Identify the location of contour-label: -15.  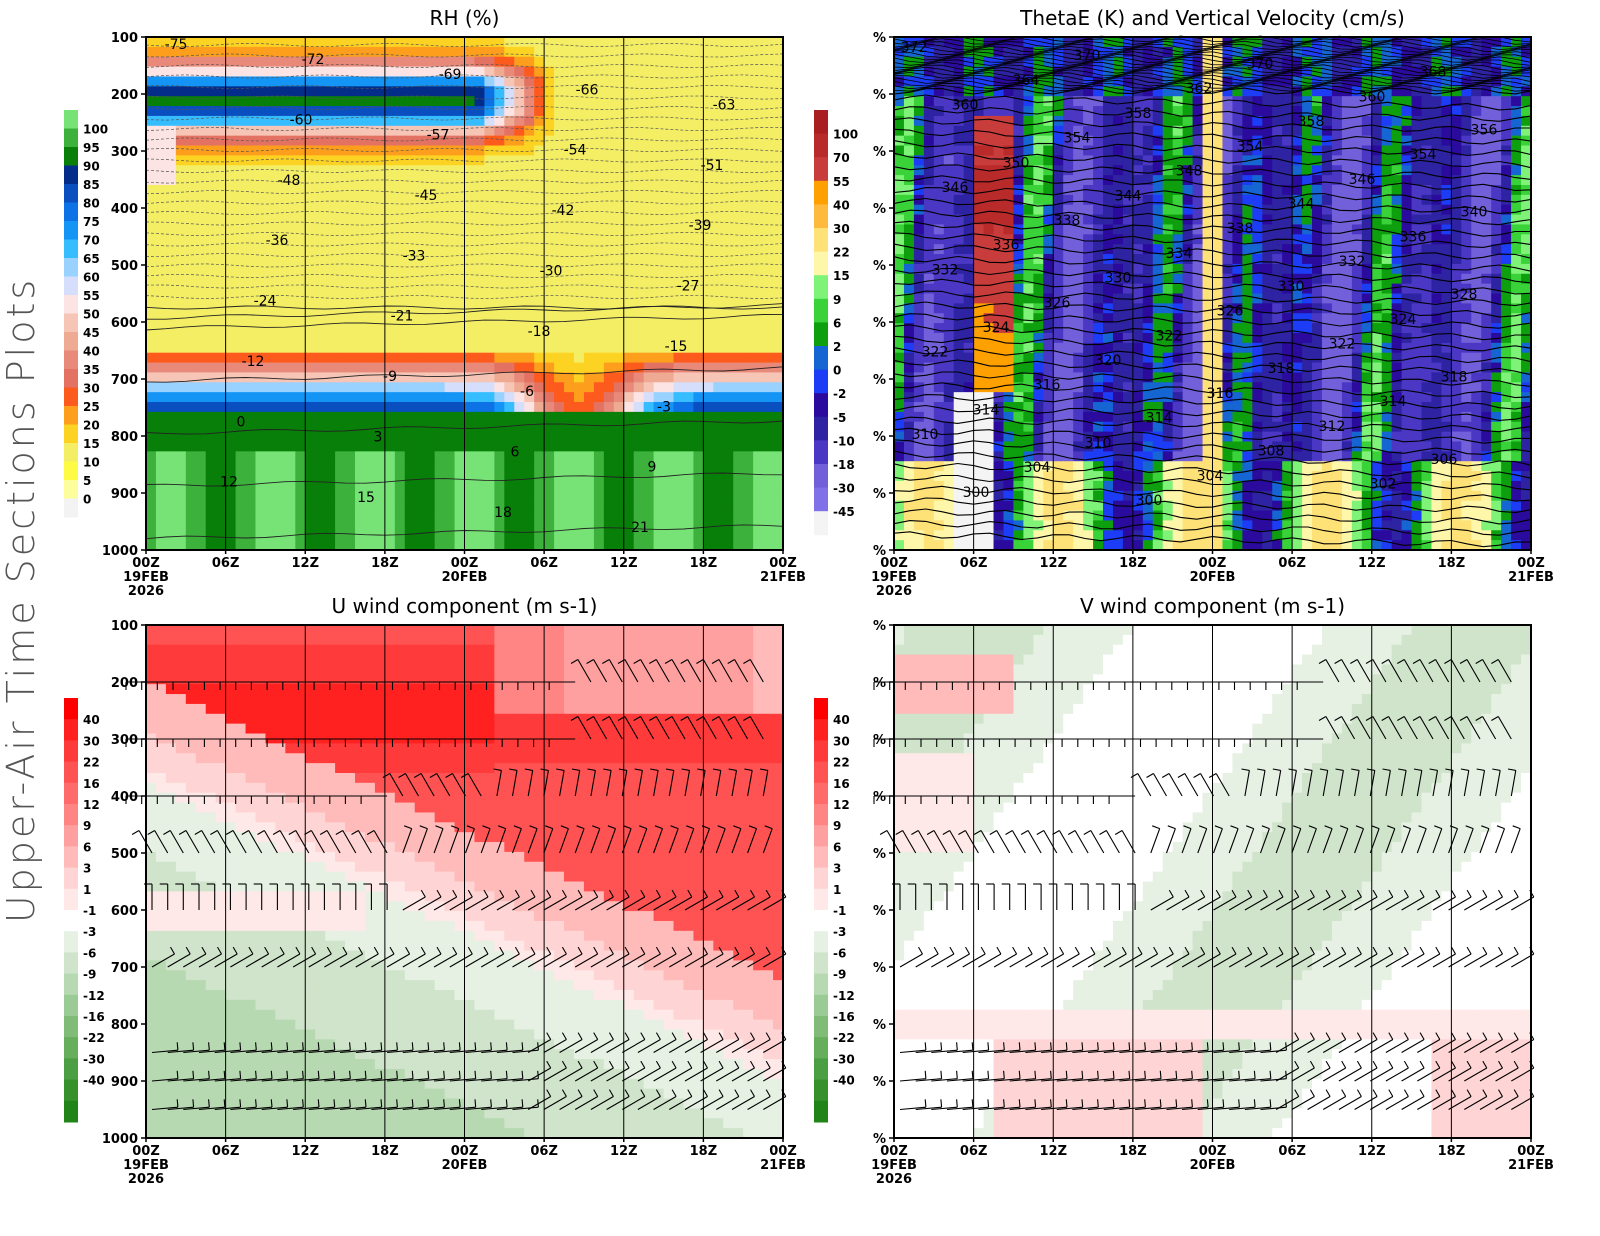
(676, 347).